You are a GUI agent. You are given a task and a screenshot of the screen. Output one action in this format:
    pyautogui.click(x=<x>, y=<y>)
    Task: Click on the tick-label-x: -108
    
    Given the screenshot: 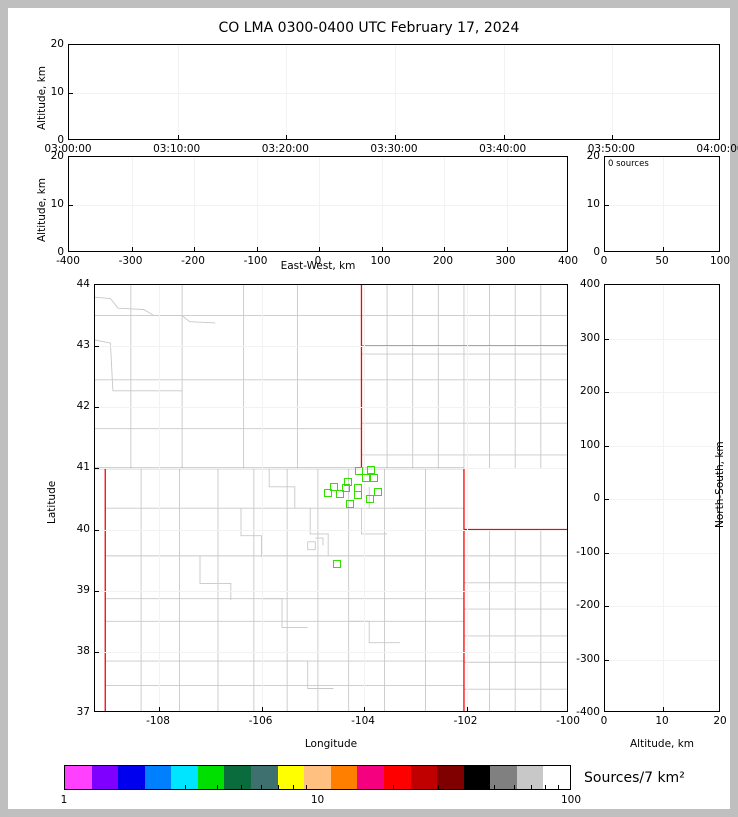 What is the action you would take?
    pyautogui.click(x=158, y=721)
    